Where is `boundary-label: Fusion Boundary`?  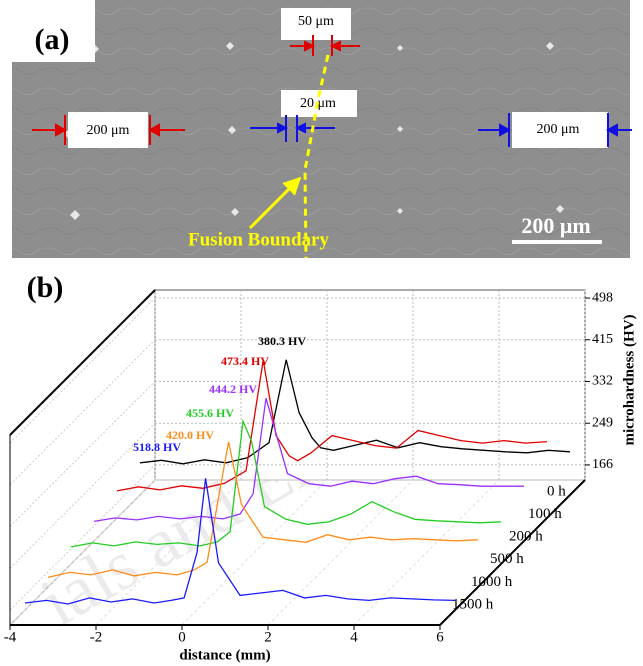 boundary-label: Fusion Boundary is located at coordinates (258, 239).